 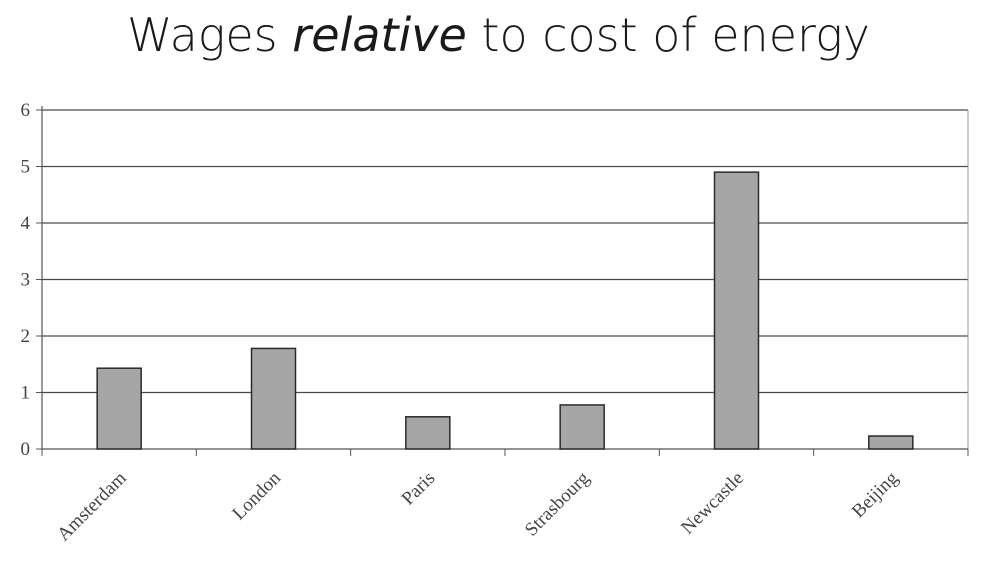 I want to click on y-tick-label: 2, so click(x=26, y=336).